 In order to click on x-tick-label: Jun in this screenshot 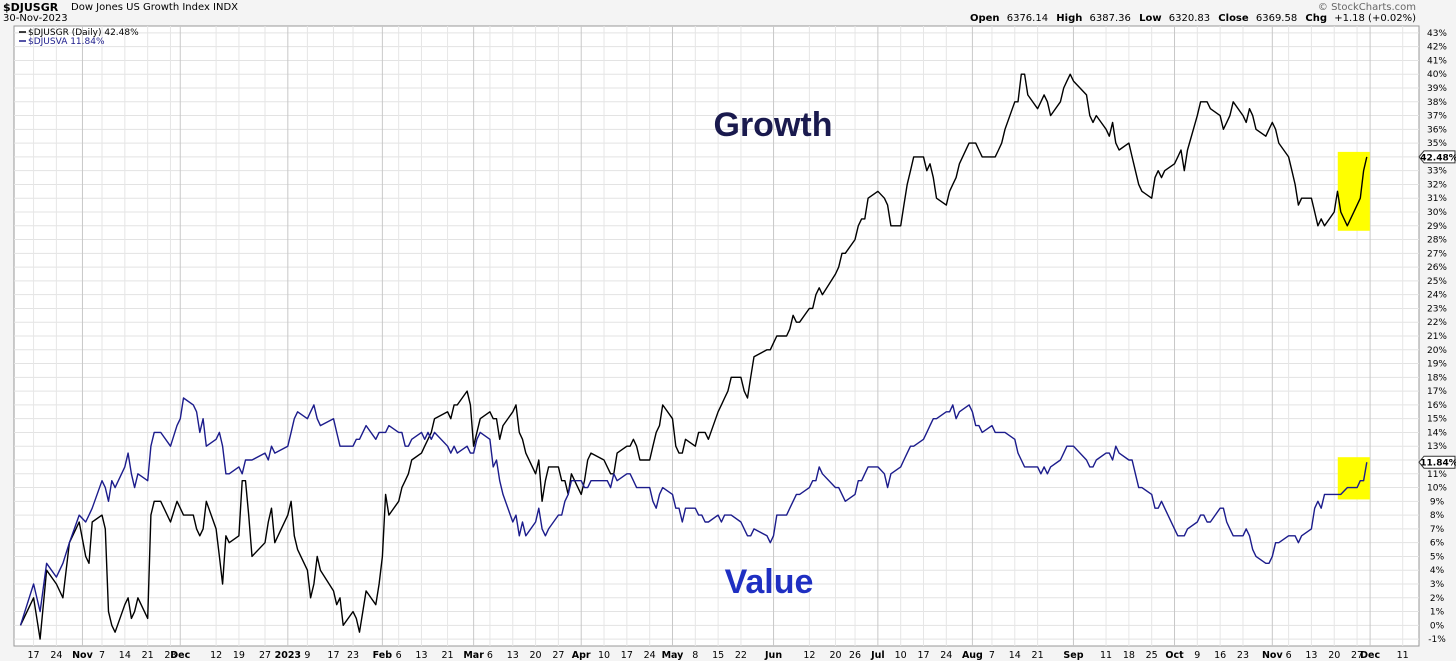, I will do `click(773, 655)`.